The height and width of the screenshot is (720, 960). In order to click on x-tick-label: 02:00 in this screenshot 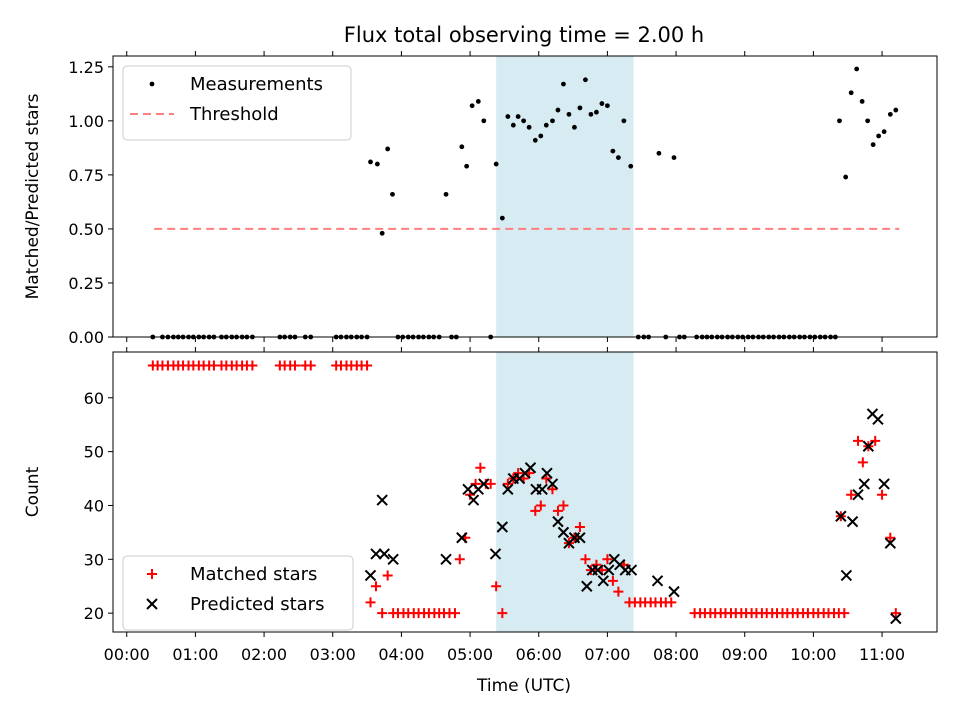, I will do `click(264, 654)`.